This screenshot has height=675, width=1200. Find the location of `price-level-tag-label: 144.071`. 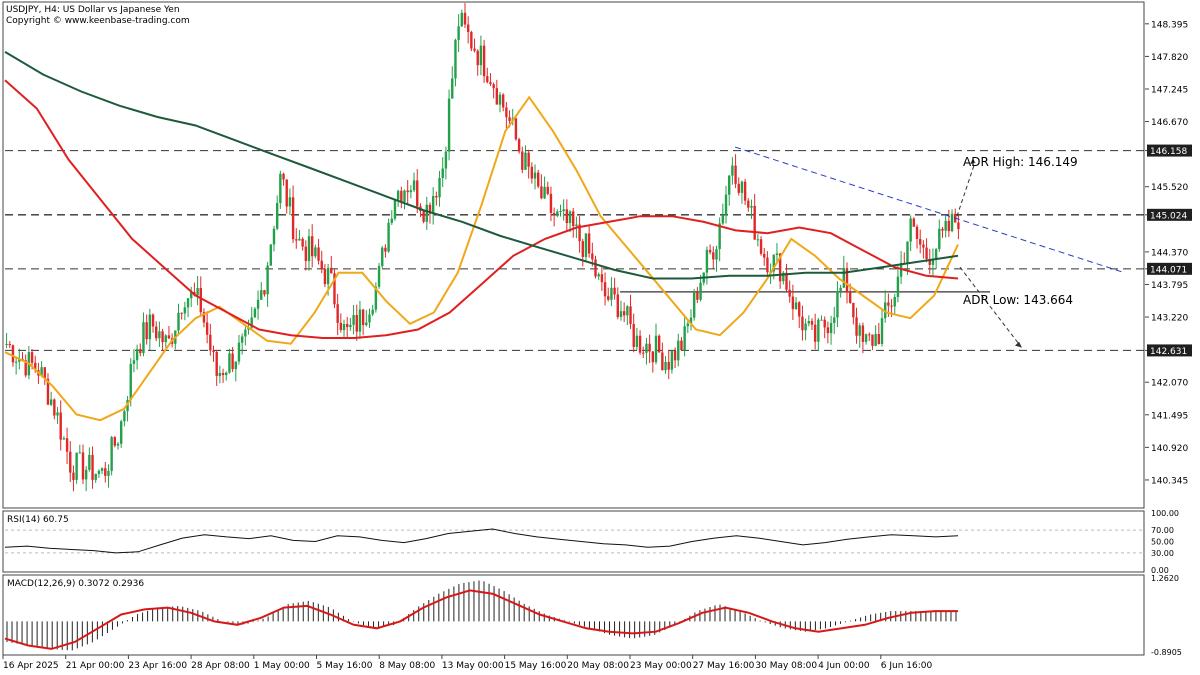

price-level-tag-label: 144.071 is located at coordinates (1168, 270).